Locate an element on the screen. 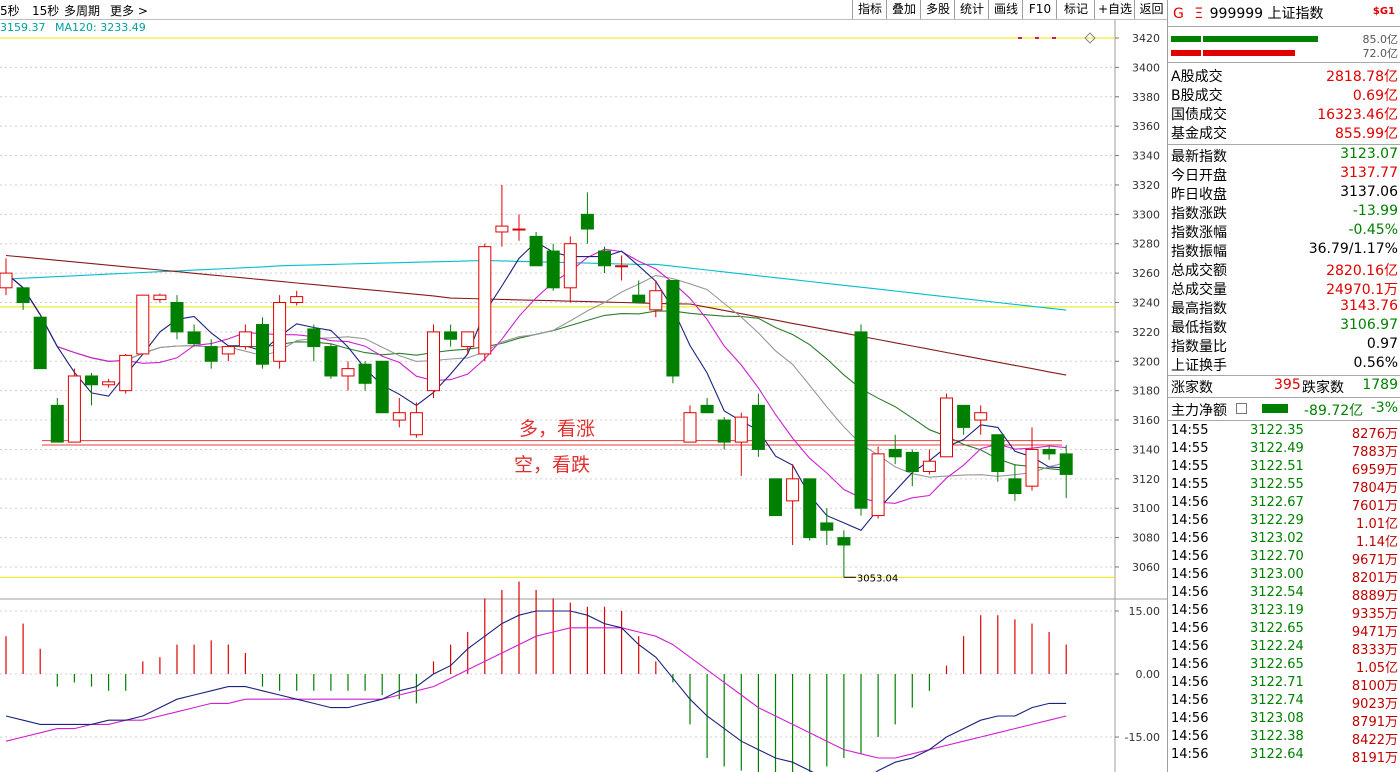 This screenshot has height=772, width=1400. stat-row: 最低指数 3106.97 is located at coordinates (1284, 326).